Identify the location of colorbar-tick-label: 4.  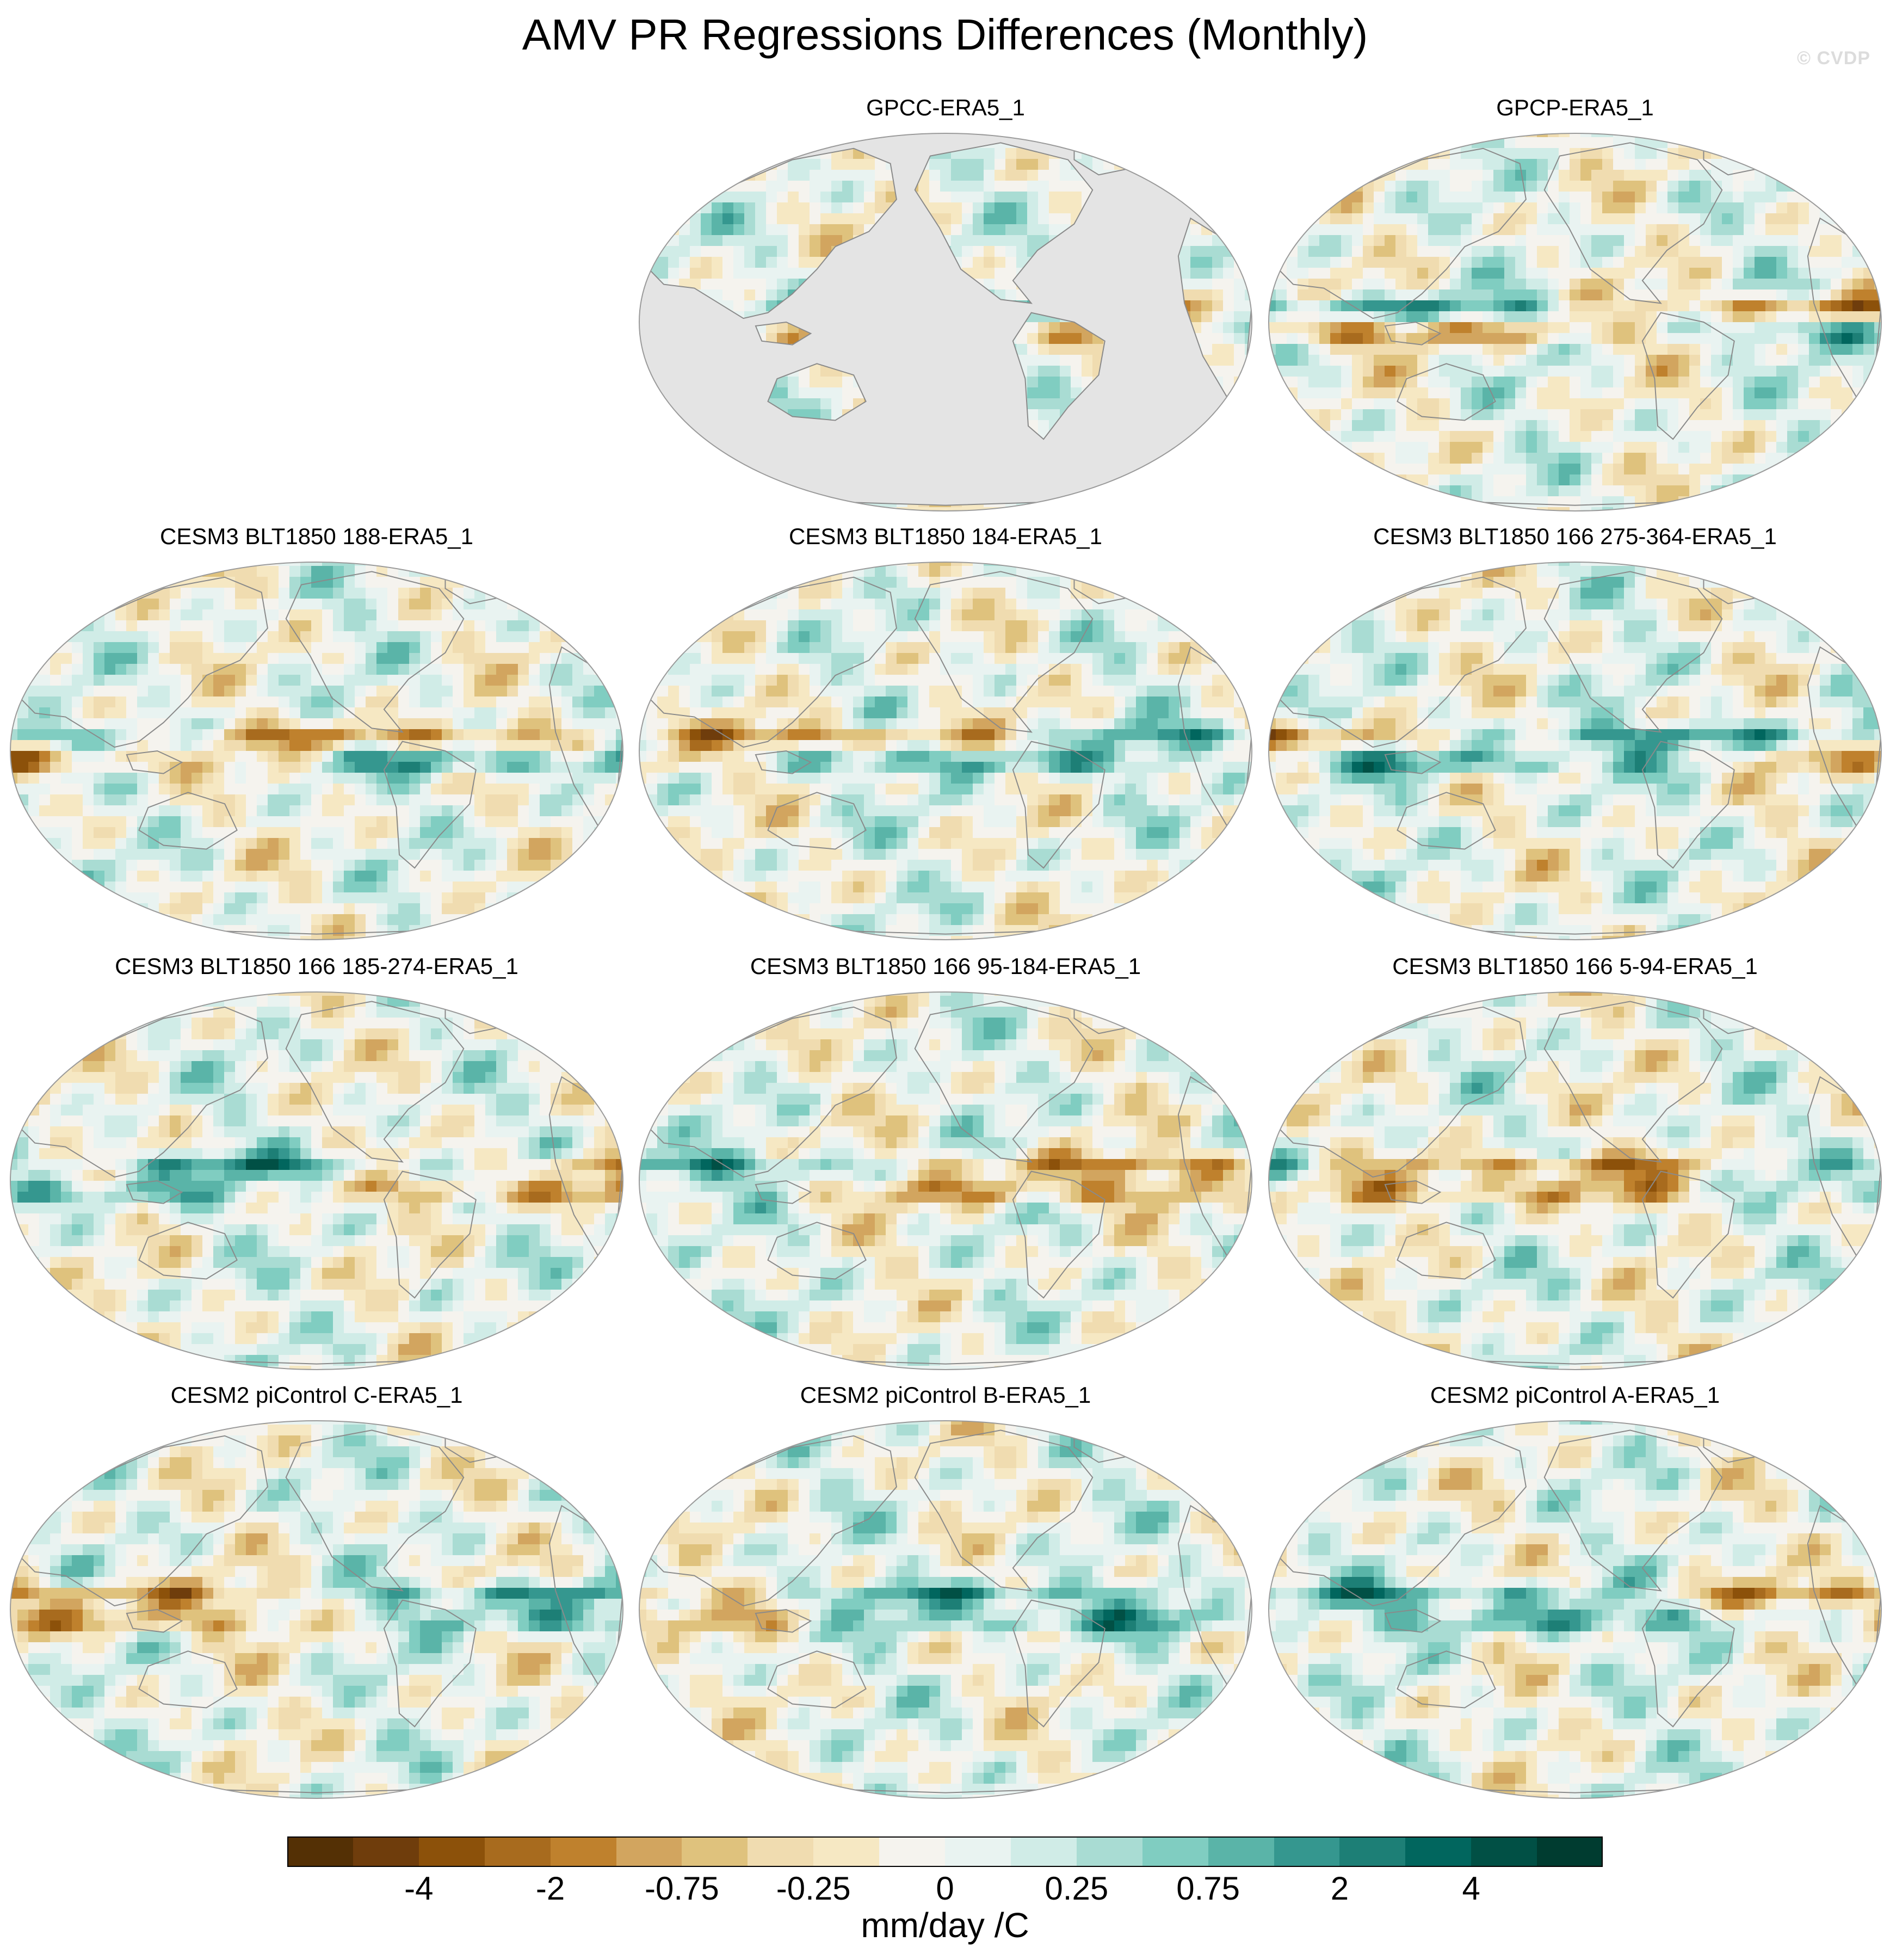
(1471, 1888).